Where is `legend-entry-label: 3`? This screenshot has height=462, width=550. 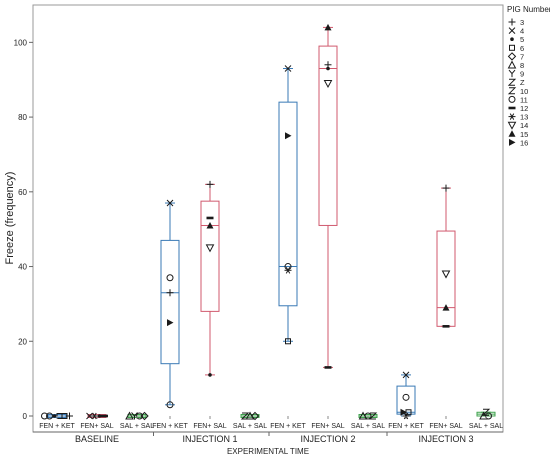
legend-entry-label: 3 is located at coordinates (522, 22).